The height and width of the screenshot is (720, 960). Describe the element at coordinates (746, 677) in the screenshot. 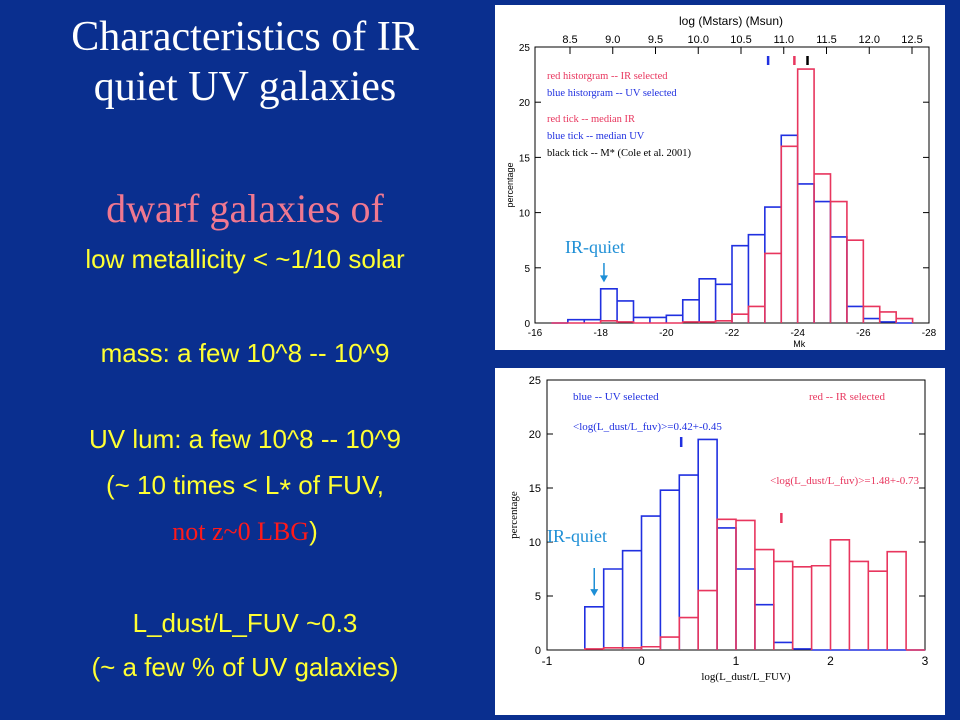

I see `chart2-xlabel: log(L_dust/L_FUV)` at that location.